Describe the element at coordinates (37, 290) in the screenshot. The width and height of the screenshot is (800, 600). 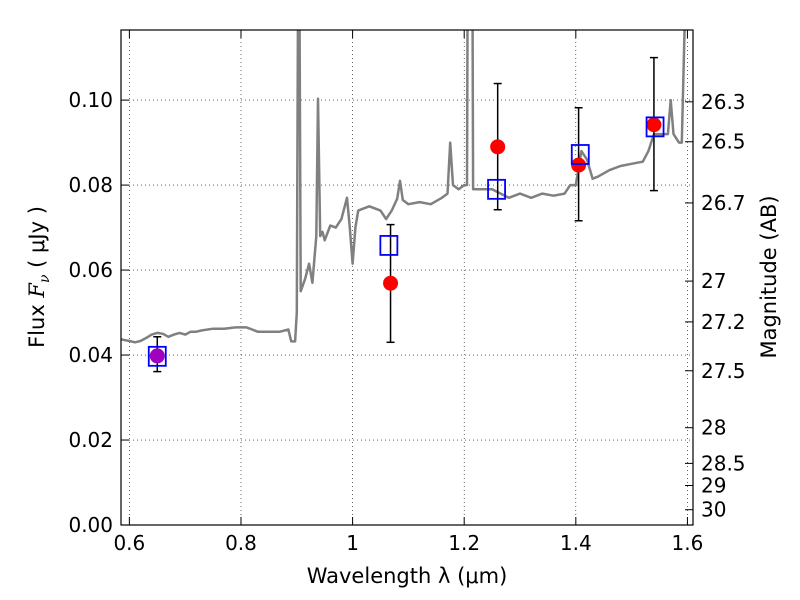
I see `y-axis-label-symbol: F` at that location.